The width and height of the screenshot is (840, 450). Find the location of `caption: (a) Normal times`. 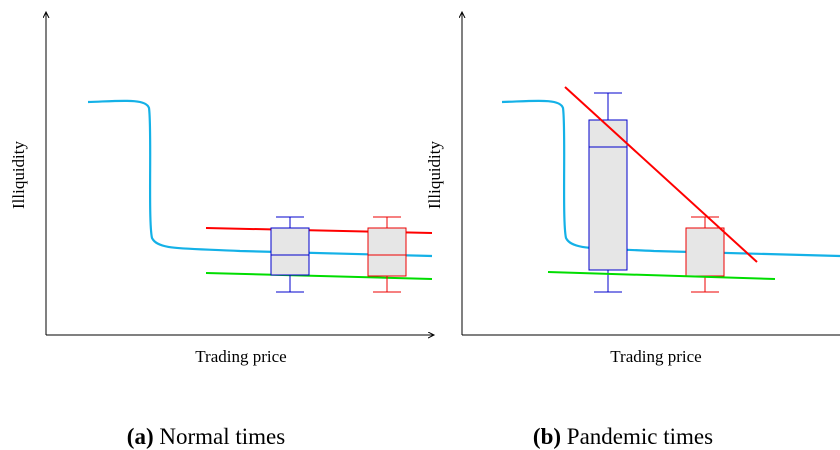

caption: (a) Normal times is located at coordinates (206, 436).